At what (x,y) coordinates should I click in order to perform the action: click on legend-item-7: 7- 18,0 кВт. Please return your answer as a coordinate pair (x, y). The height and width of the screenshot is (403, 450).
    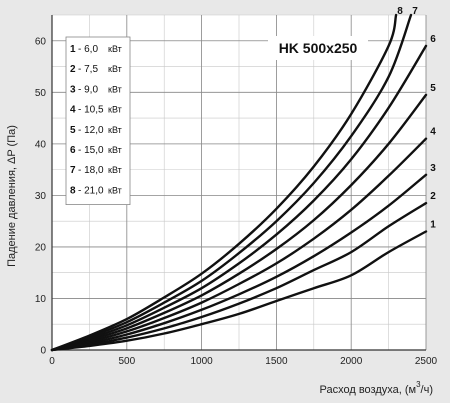
    Looking at the image, I should click on (96, 170).